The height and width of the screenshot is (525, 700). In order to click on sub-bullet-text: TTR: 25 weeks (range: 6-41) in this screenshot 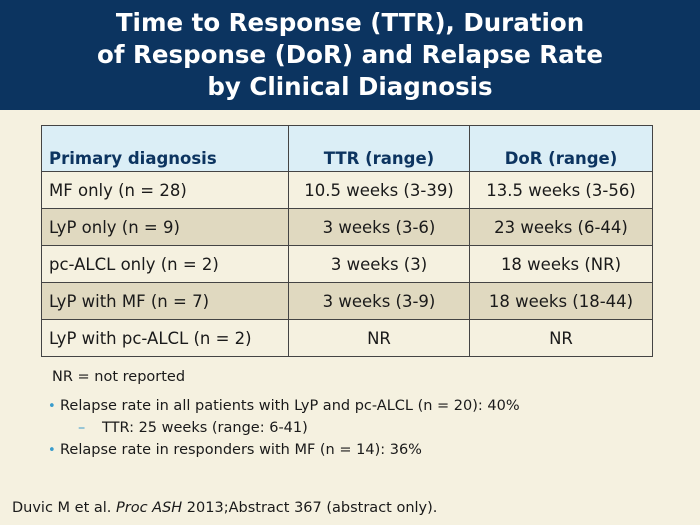, I will do `click(205, 428)`.